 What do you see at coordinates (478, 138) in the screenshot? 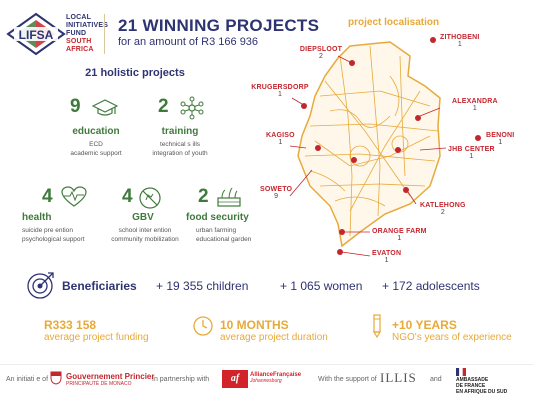
I see `marker-benoni` at bounding box center [478, 138].